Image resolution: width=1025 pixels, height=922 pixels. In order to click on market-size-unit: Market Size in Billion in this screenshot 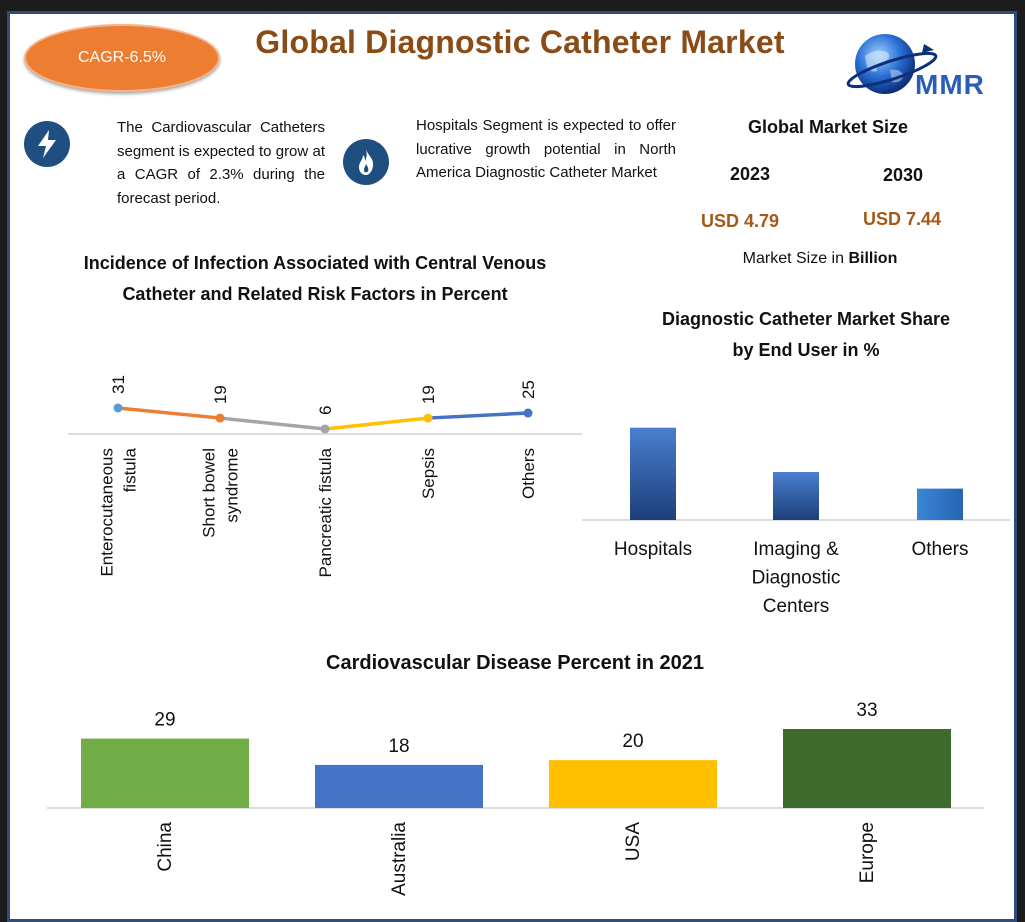, I will do `click(820, 259)`.